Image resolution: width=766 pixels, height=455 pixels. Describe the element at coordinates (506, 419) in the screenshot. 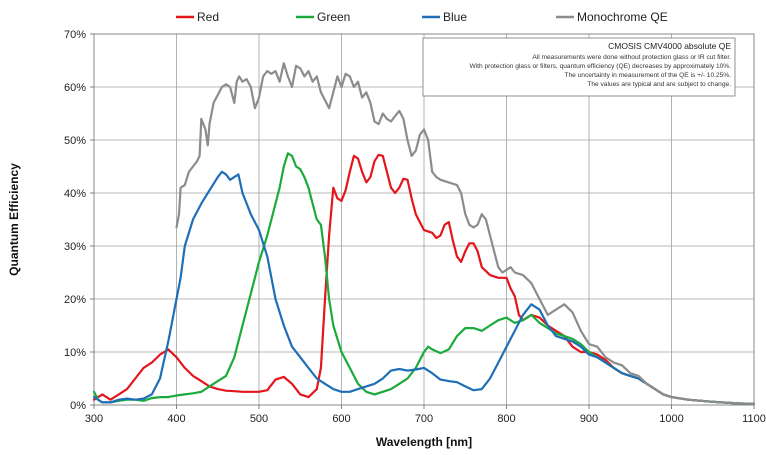

I see `x-tick-label: 800` at that location.